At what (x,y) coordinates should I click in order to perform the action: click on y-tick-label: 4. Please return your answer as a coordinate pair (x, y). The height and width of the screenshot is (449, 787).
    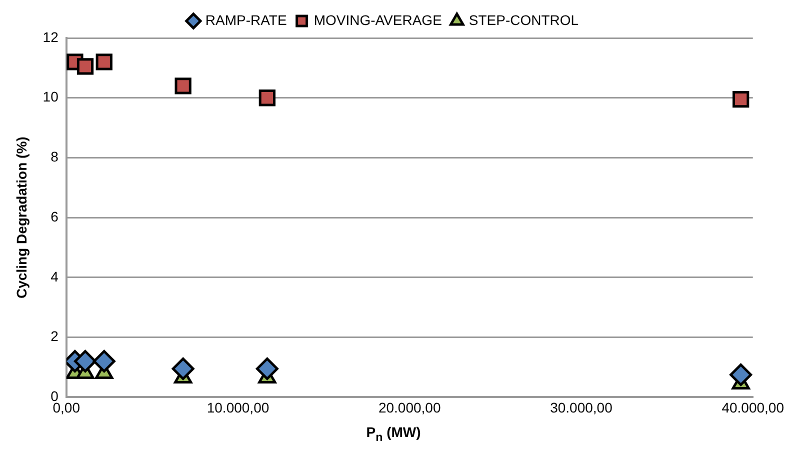
    Looking at the image, I should click on (54, 276).